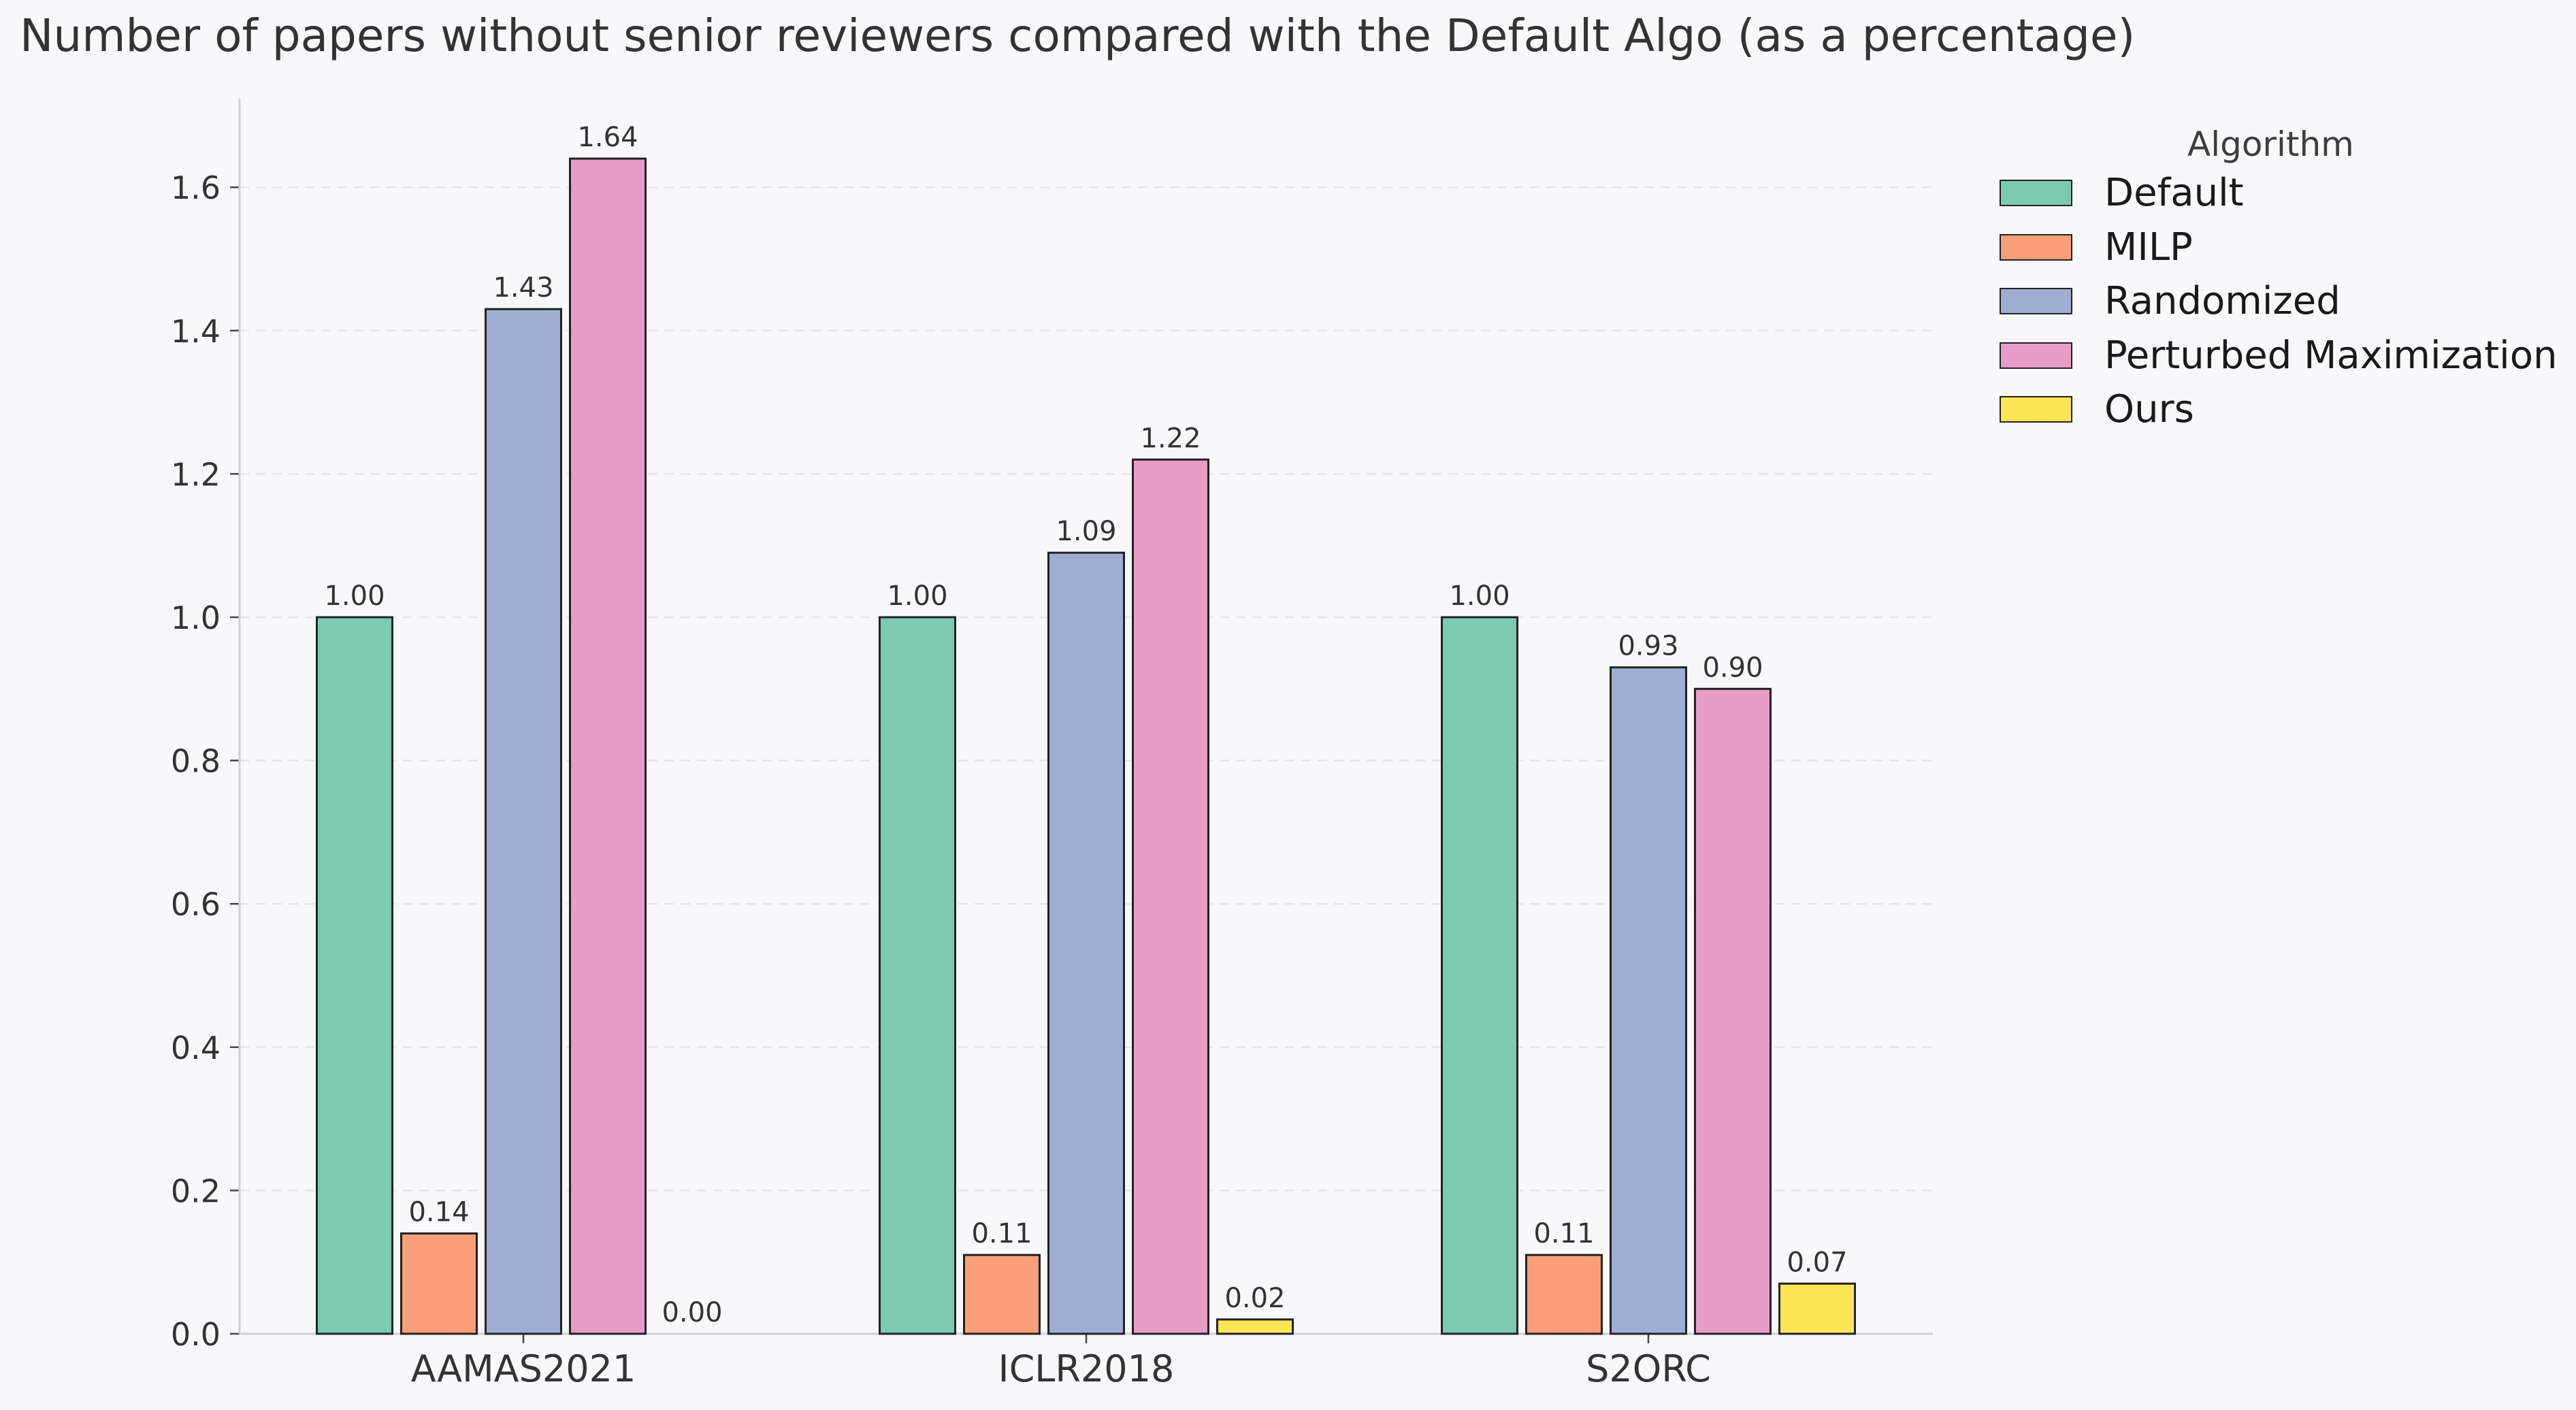 The image size is (2576, 1410). I want to click on legend-title: Algorithm, so click(2270, 144).